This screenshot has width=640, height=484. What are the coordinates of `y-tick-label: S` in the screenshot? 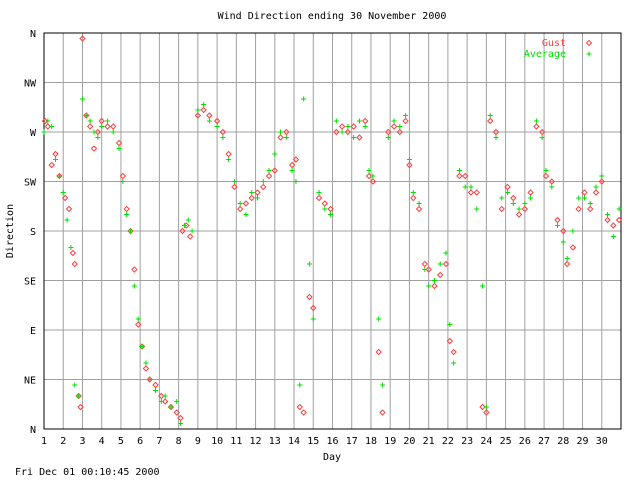 It's located at (33, 232).